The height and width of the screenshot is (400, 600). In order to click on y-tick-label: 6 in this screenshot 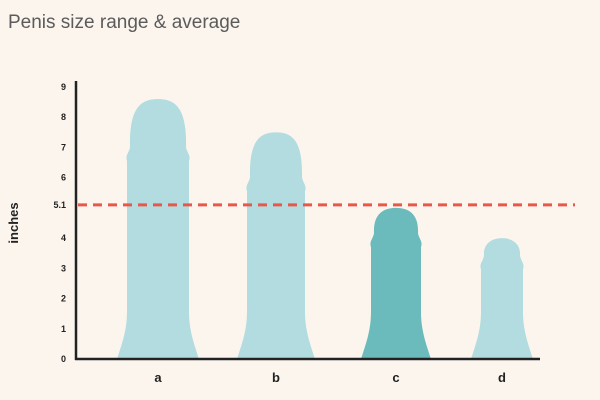, I will do `click(63, 178)`.